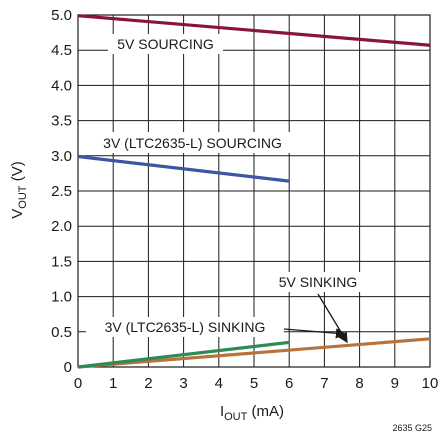 This screenshot has width=439, height=443. What do you see at coordinates (23, 197) in the screenshot?
I see `y-axis-label-sub: OUT` at bounding box center [23, 197].